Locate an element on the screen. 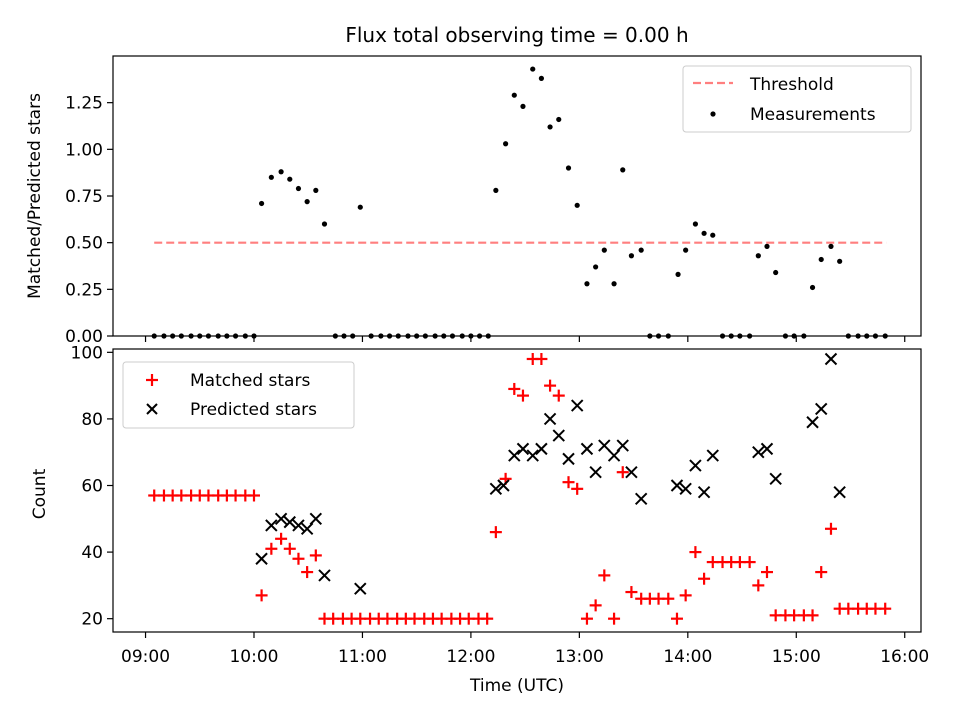 The width and height of the screenshot is (960, 720). top-x-ticks is located at coordinates (525, 339).